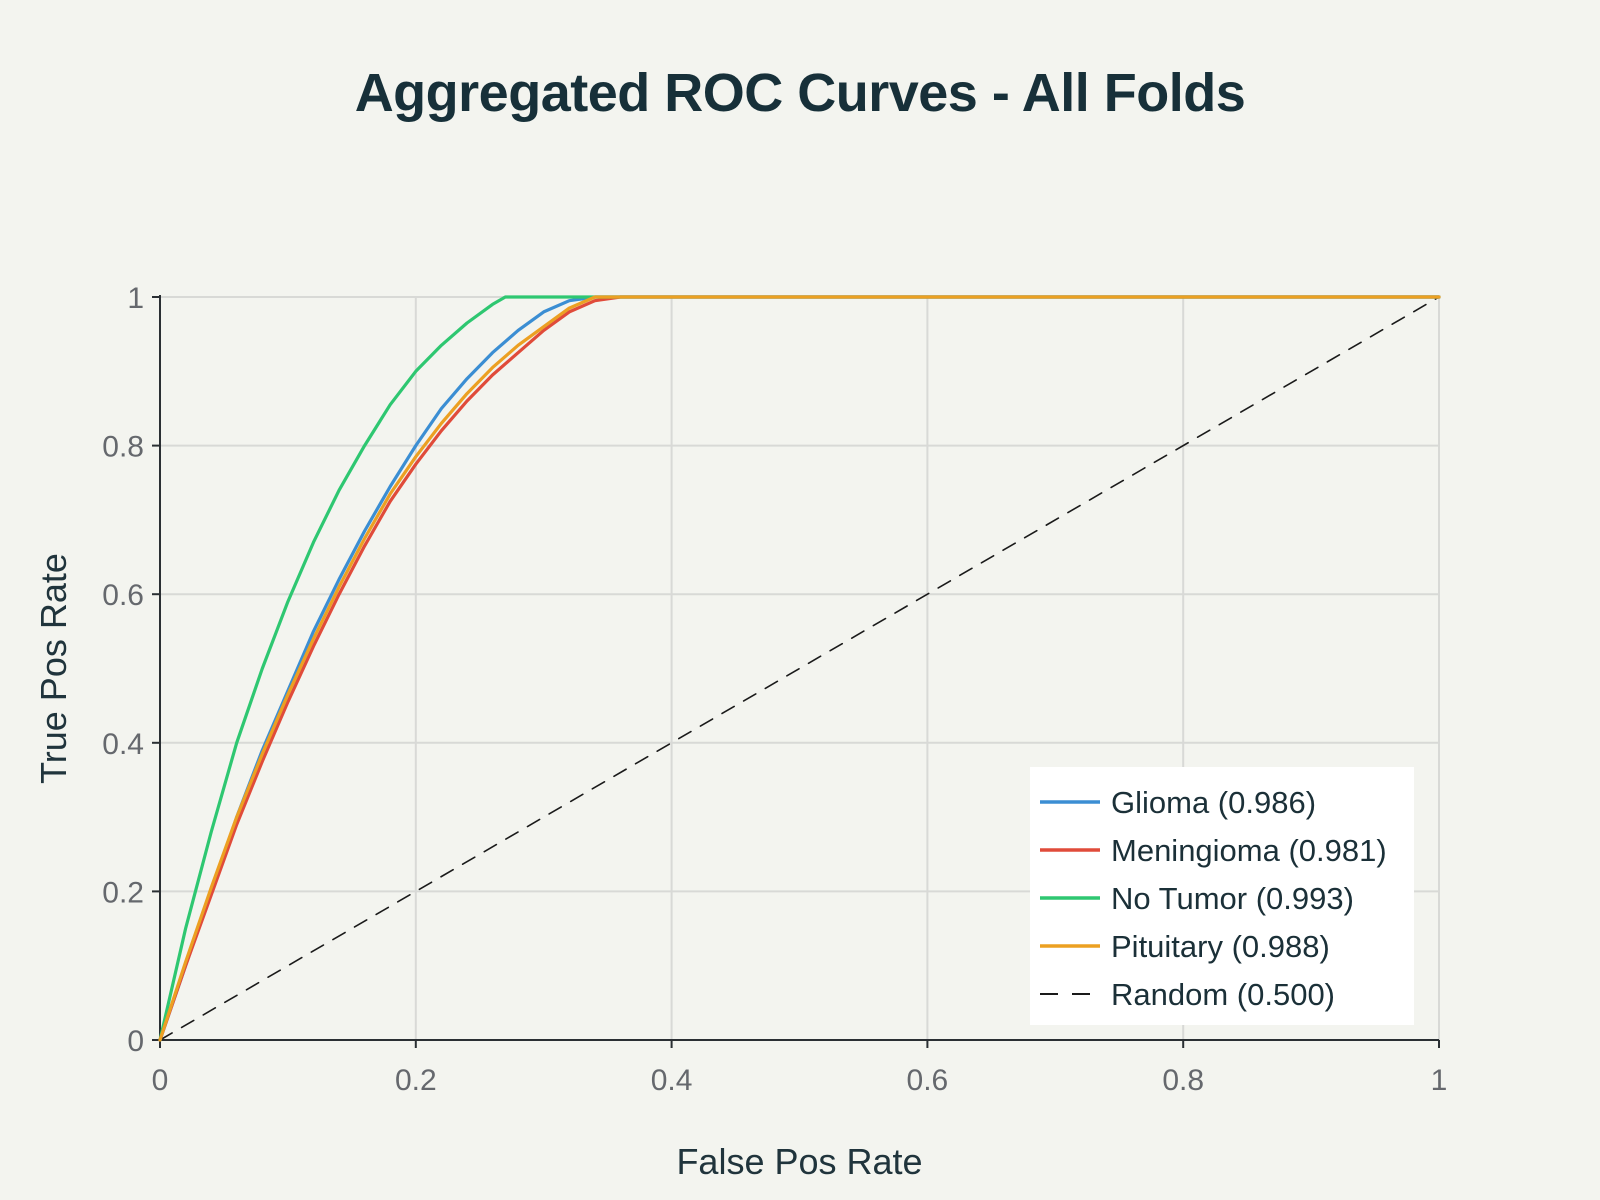  What do you see at coordinates (672, 1080) in the screenshot?
I see `x-tick-label: 0.4` at bounding box center [672, 1080].